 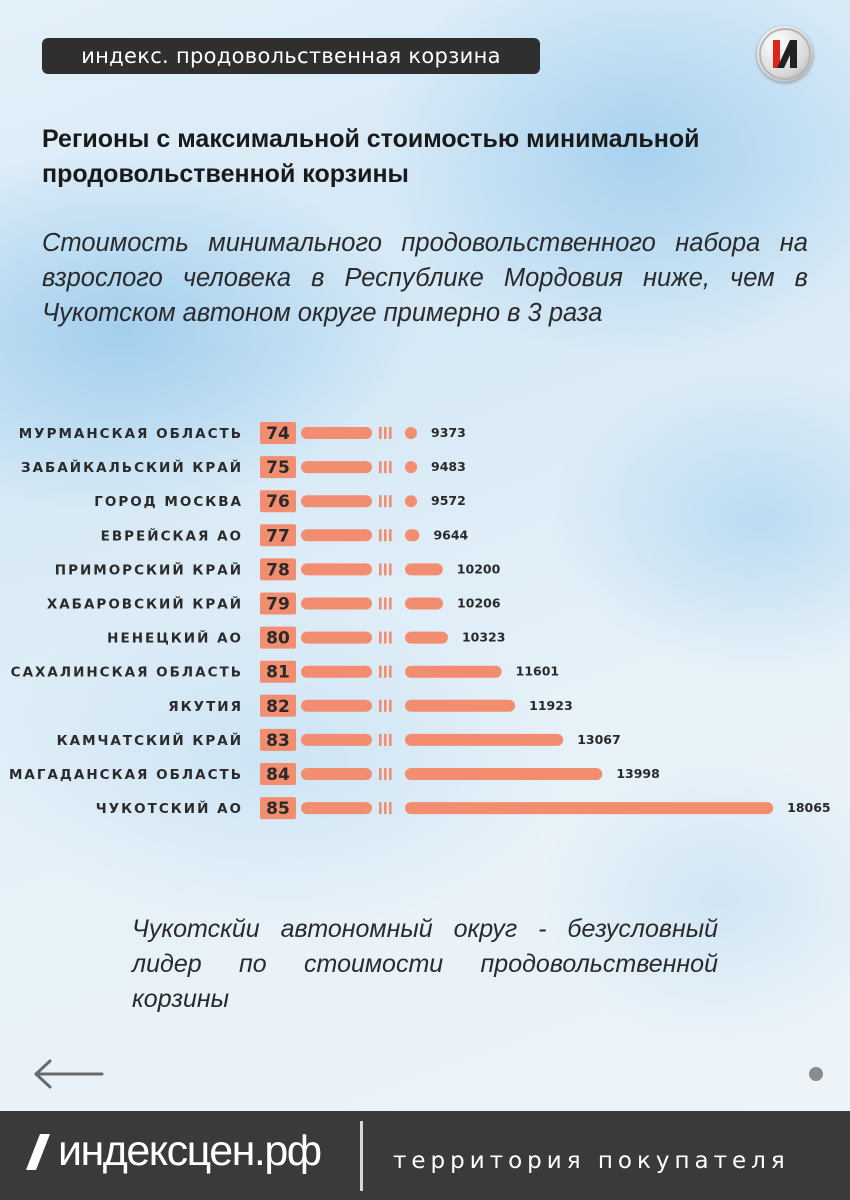 What do you see at coordinates (131, 434) in the screenshot?
I see `region-label: МУРМАНСКАЯ ОБЛАСТЬ` at bounding box center [131, 434].